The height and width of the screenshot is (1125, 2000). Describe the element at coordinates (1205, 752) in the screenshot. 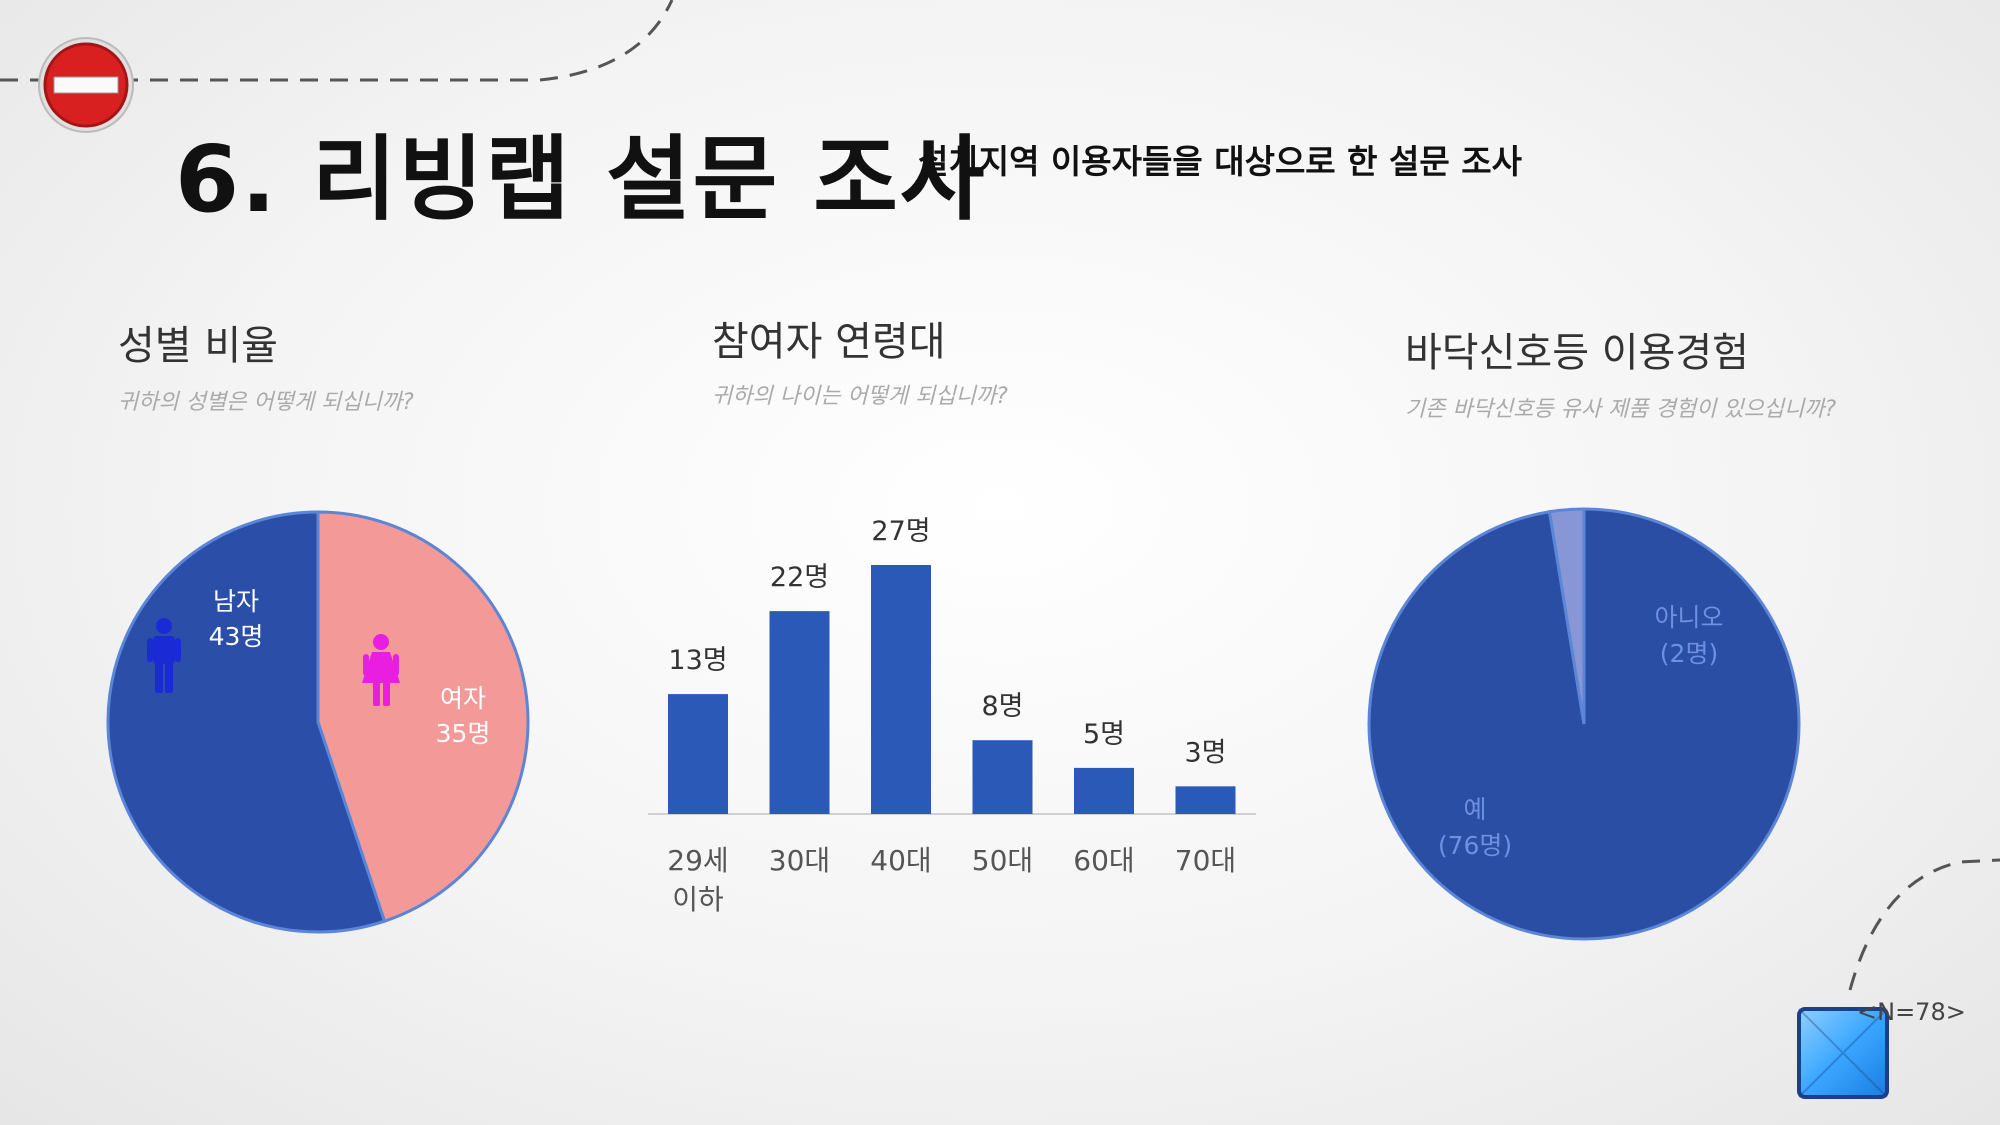

I see `bar-value-label-5: 3명` at that location.